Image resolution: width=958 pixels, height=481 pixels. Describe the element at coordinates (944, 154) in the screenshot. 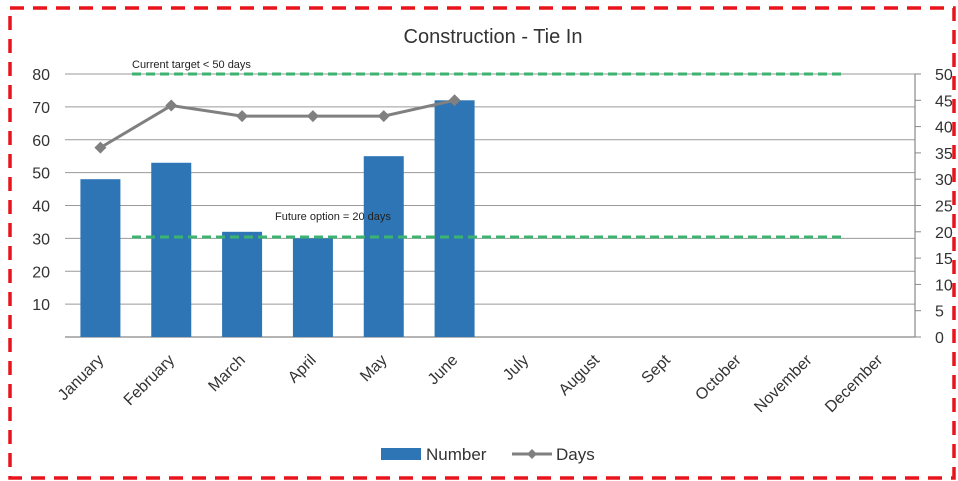

I see `right-tick-label: 35` at that location.